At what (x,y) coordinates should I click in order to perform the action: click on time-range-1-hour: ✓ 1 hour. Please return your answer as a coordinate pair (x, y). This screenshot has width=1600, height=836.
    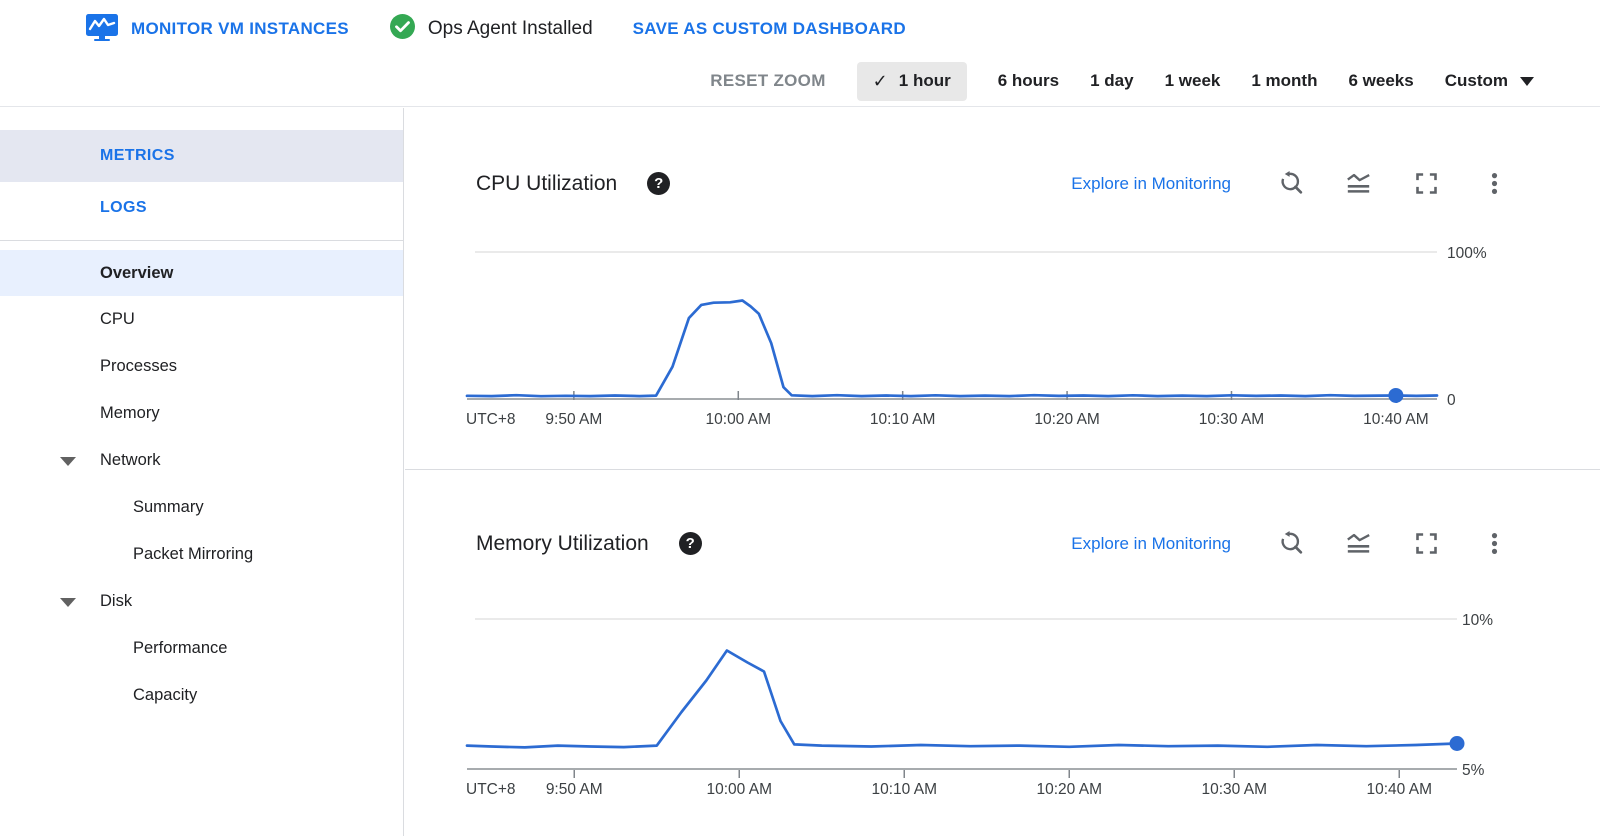
    Looking at the image, I should click on (911, 81).